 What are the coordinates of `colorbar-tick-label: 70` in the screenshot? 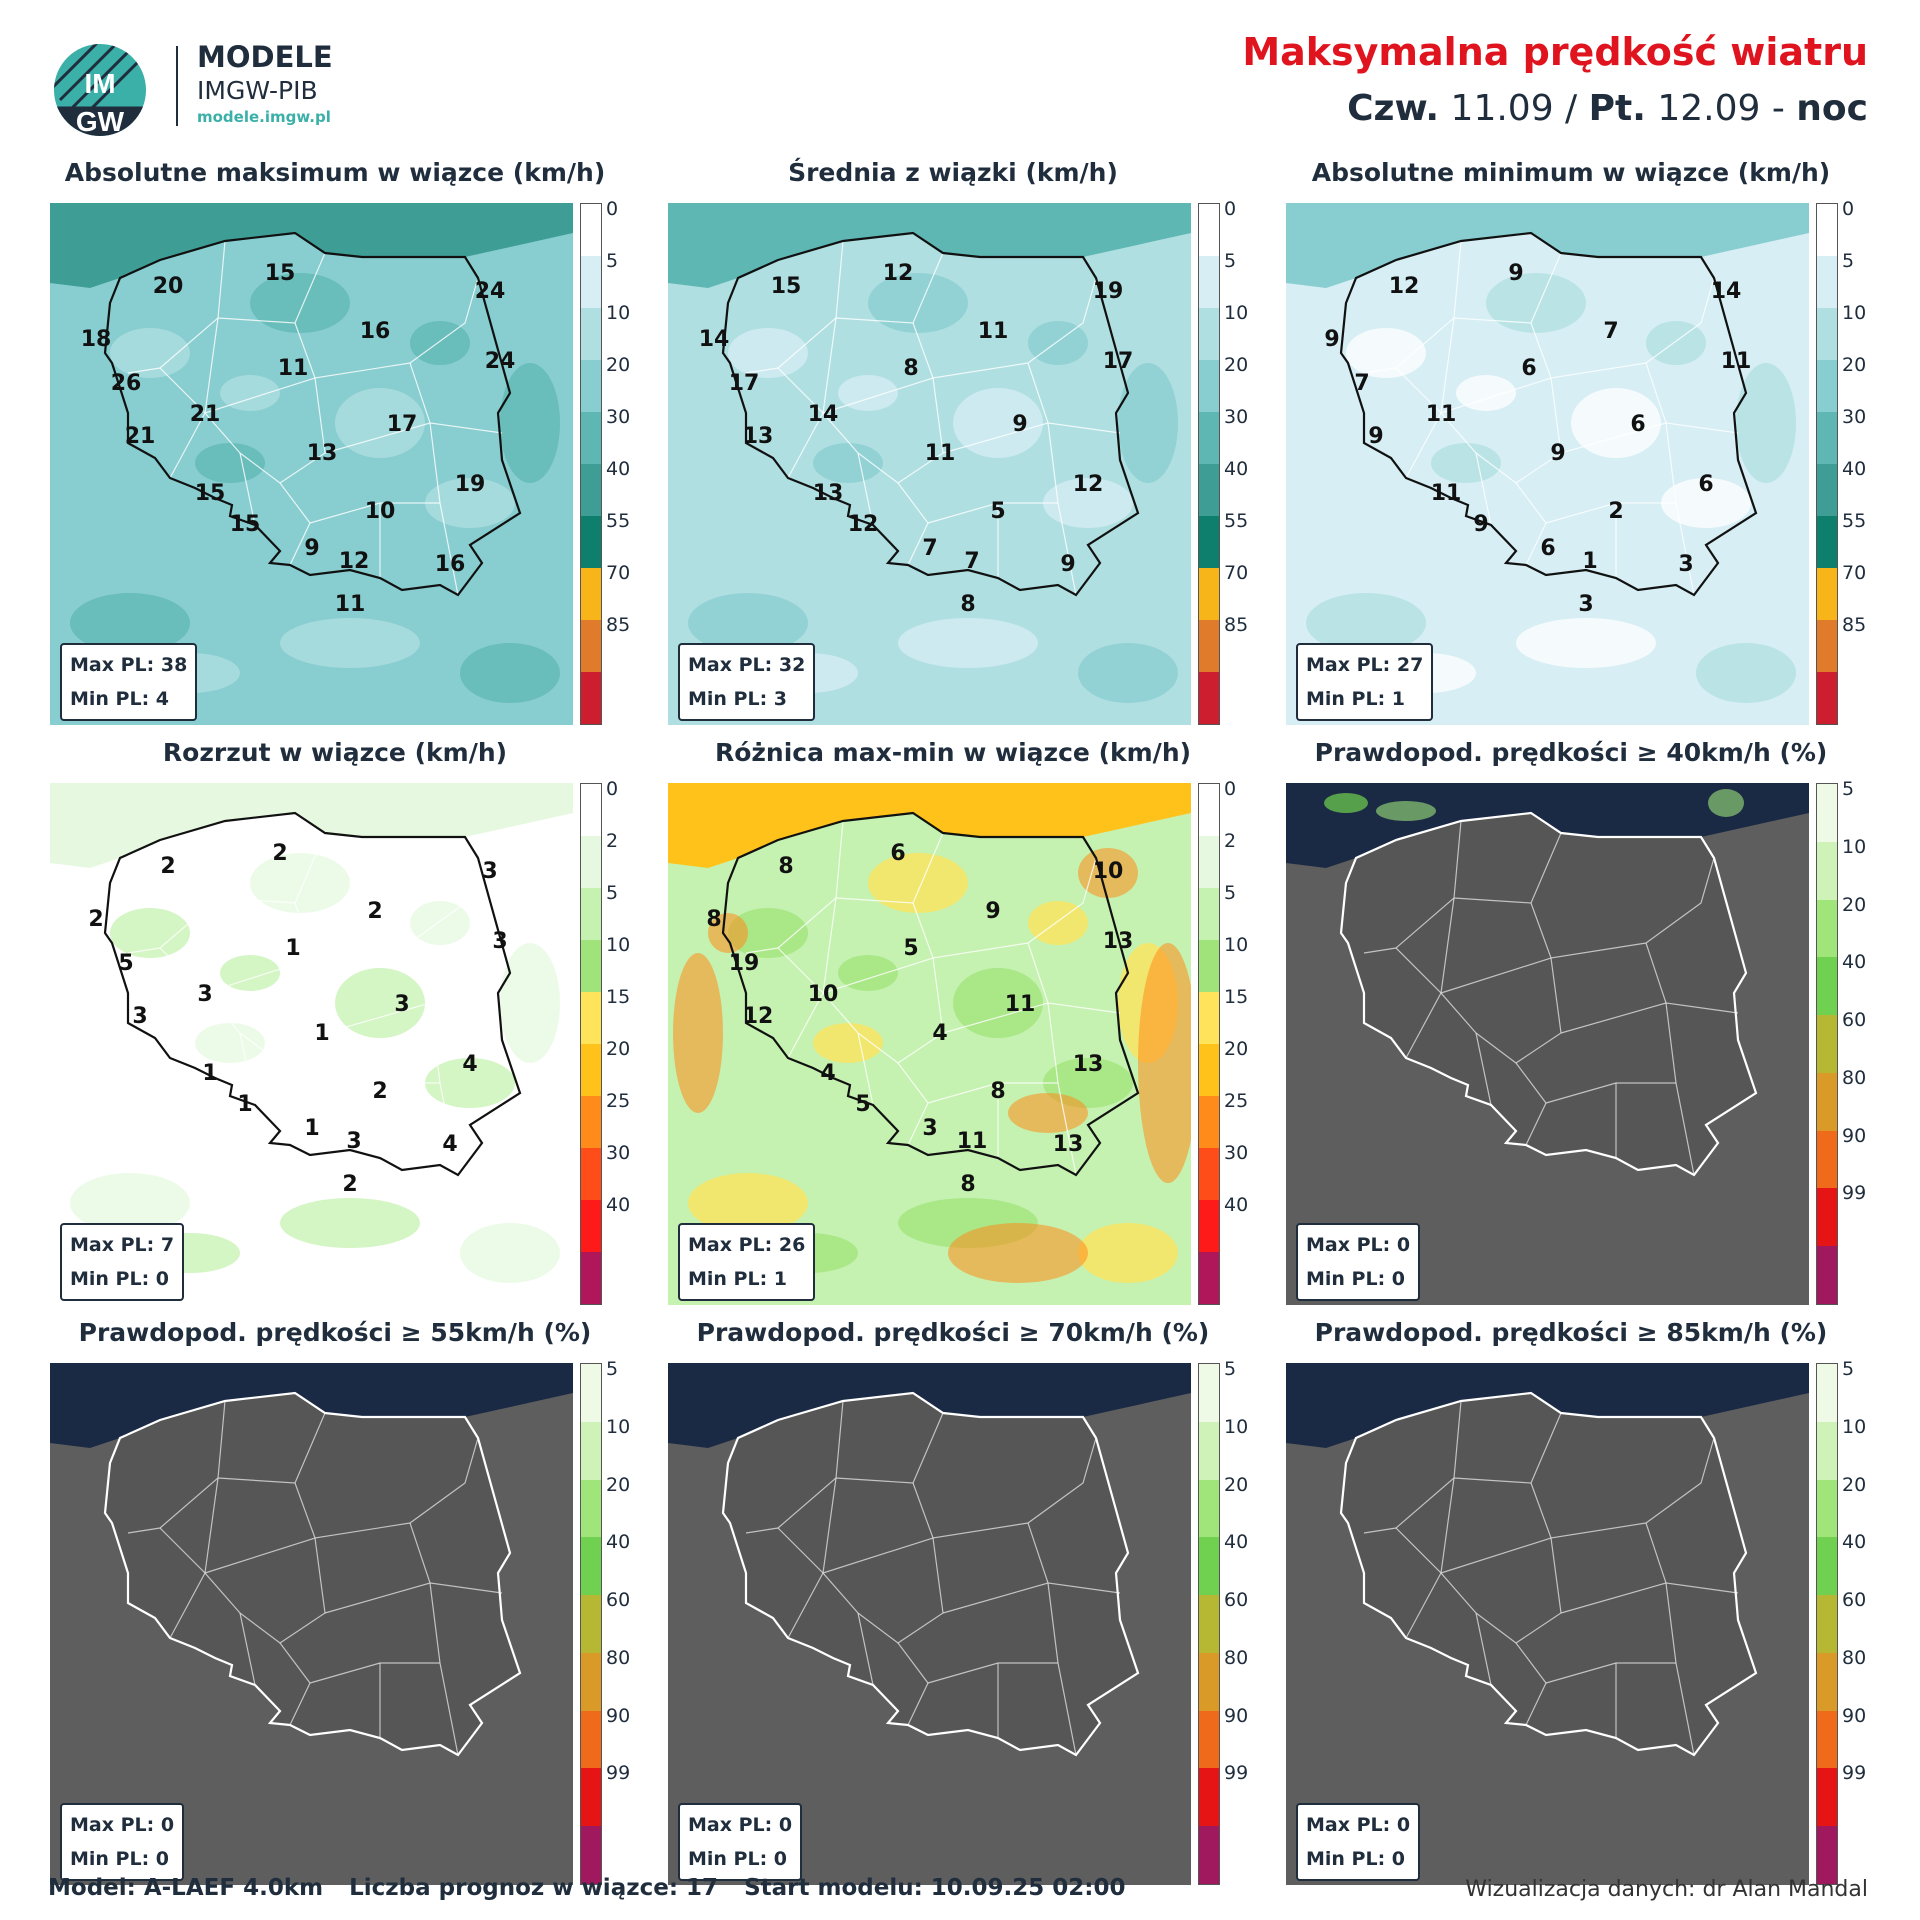 It's located at (1236, 573).